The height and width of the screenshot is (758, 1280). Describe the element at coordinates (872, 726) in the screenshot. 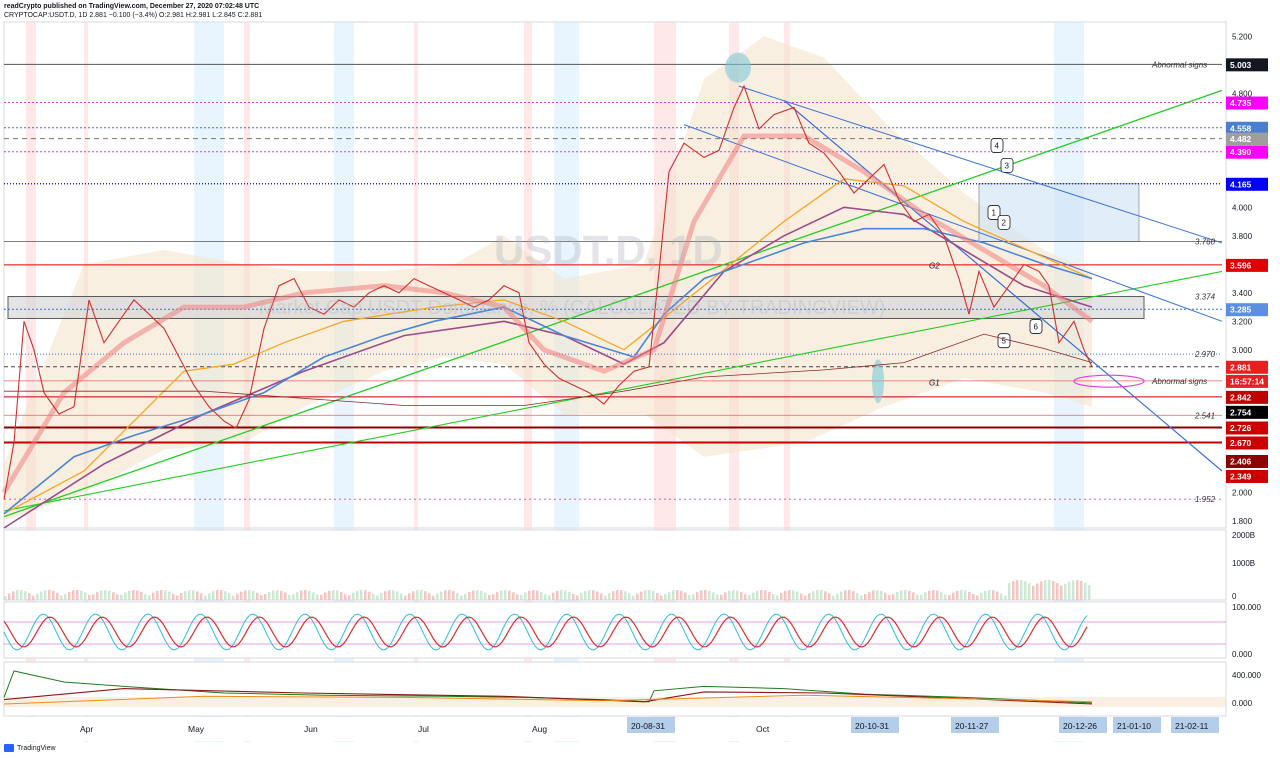

I see `date-badge-label: 20-10-31` at that location.